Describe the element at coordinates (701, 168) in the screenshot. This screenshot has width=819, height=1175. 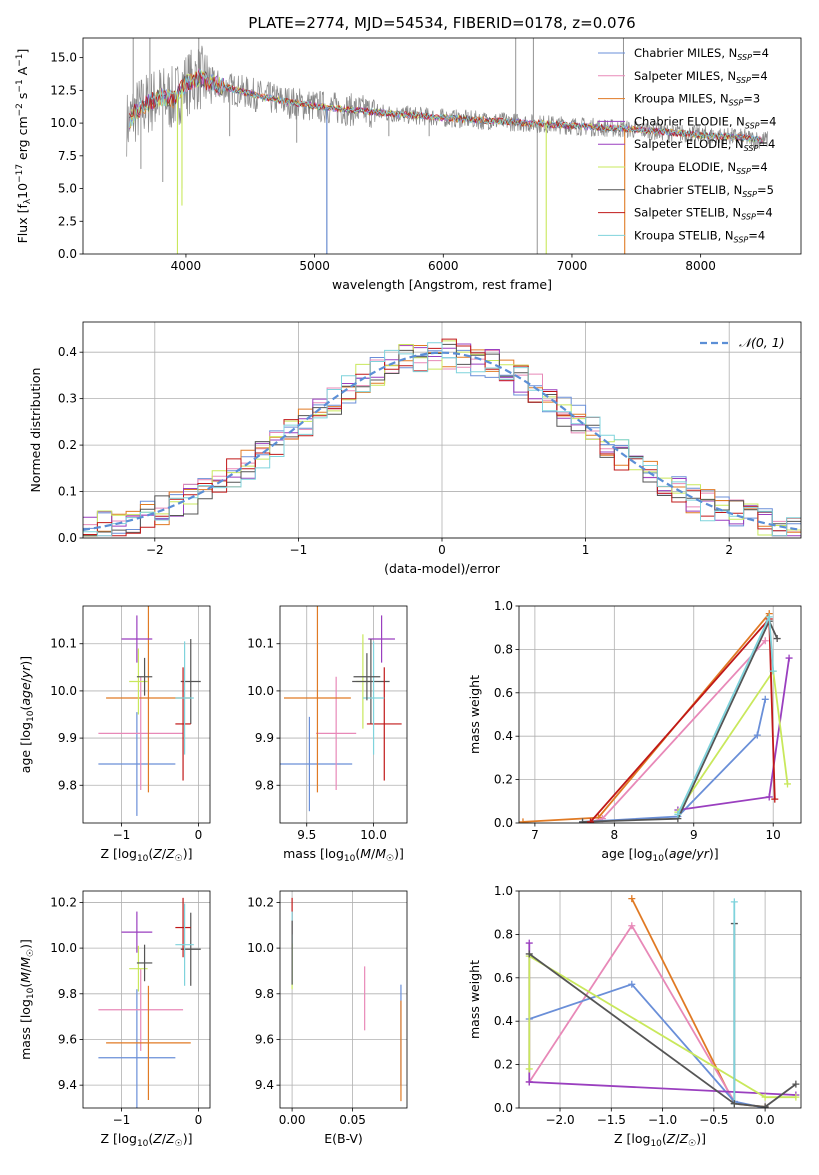
I see `legend-entry: Kroupa ELODIE, NSSP=4` at that location.